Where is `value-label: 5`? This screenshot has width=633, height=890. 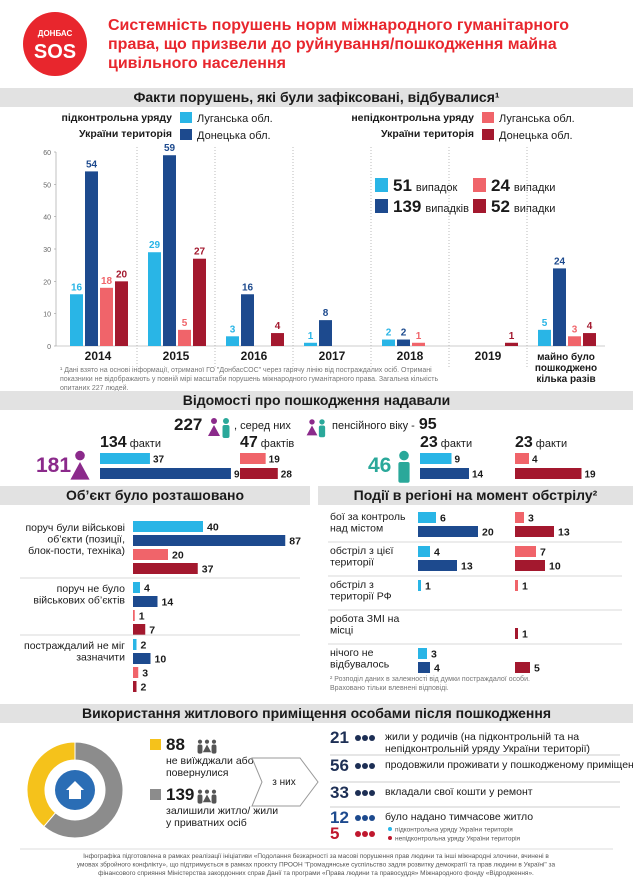 value-label: 5 is located at coordinates (537, 669).